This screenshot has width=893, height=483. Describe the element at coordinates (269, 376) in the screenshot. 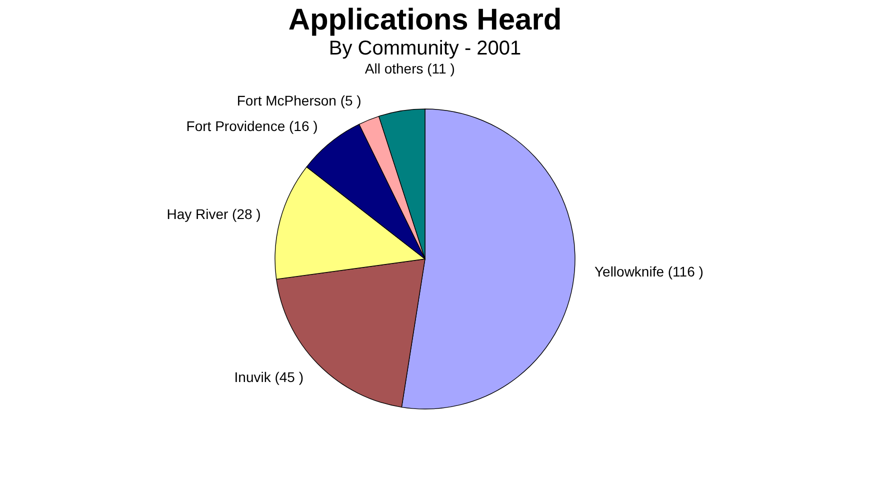

I see `slice-label: Inuvik (45 )` at that location.